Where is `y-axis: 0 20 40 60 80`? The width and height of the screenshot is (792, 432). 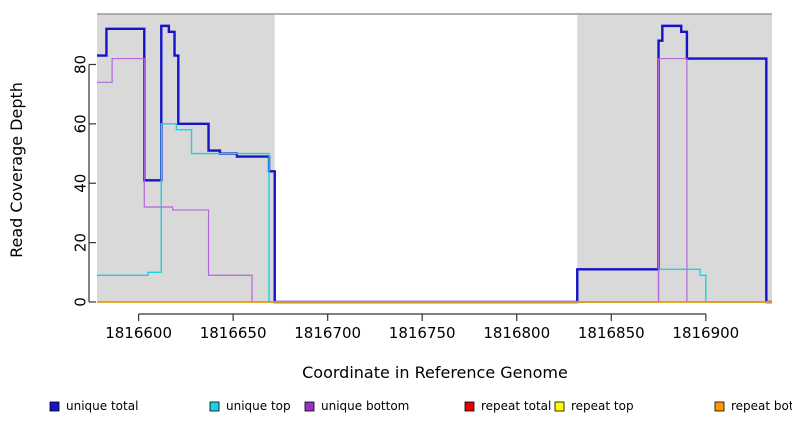
y-axis: 0 20 40 60 80 is located at coordinates (84, 181).